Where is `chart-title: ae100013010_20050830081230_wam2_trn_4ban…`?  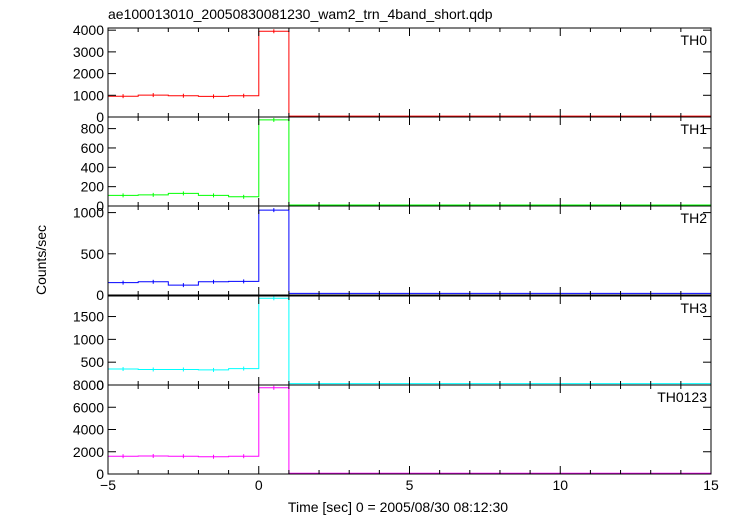 chart-title: ae100013010_20050830081230_wam2_trn_4ban… is located at coordinates (300, 14).